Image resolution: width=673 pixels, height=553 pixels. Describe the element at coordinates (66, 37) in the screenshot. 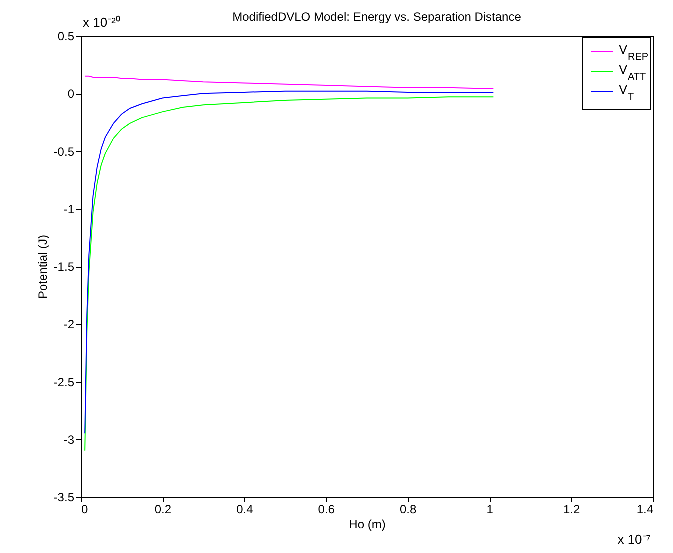

I see `y-tick-label: 0.5` at that location.